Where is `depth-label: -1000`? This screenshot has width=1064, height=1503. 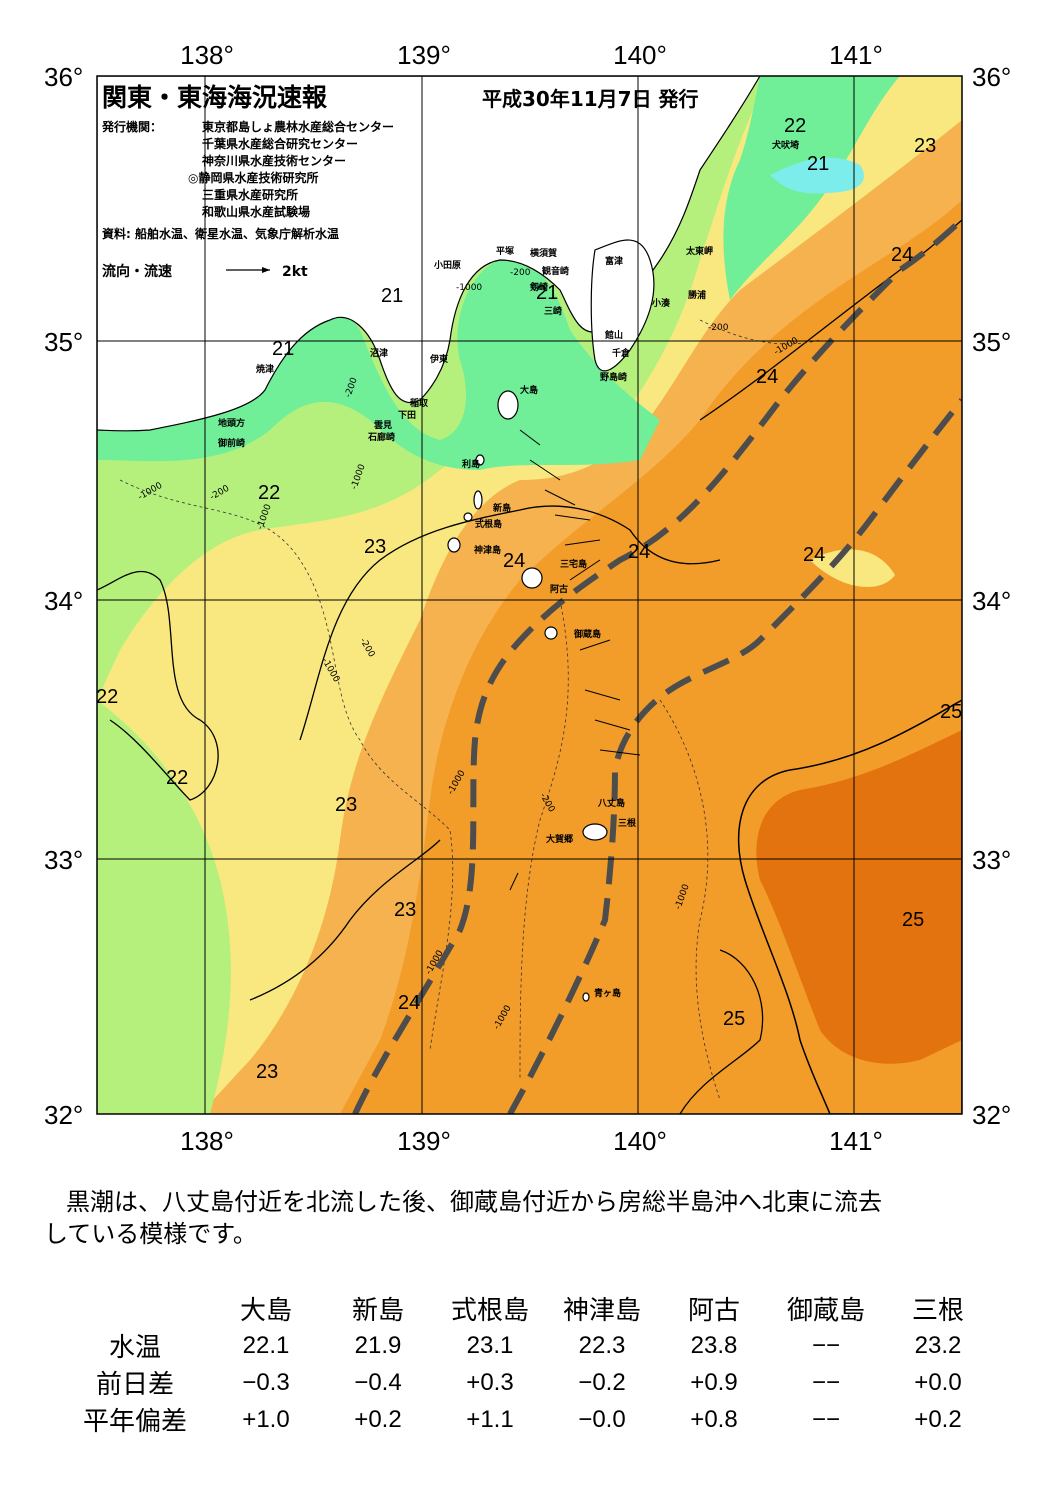 depth-label: -1000 is located at coordinates (469, 288).